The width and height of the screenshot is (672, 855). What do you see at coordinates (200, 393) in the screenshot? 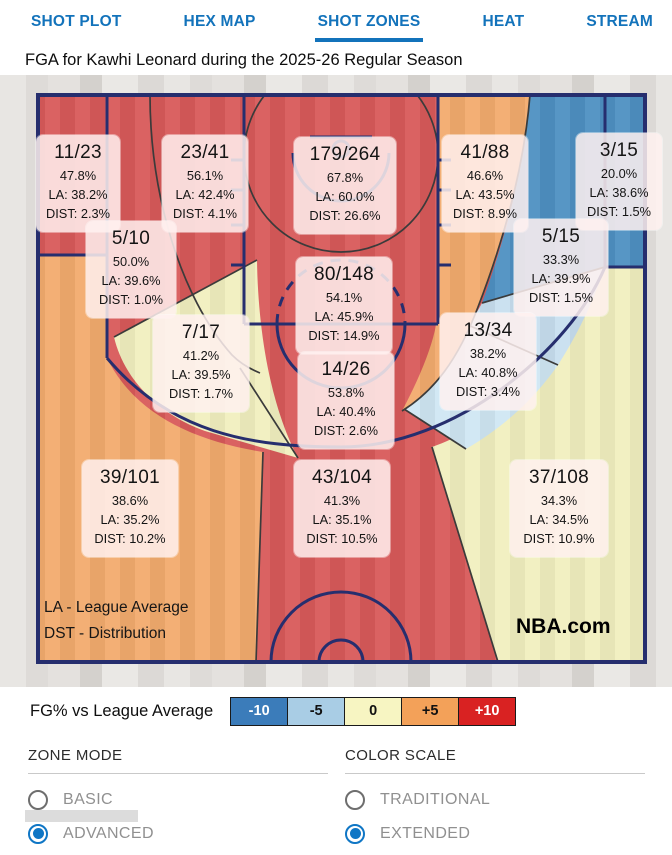
I see `zone-dist: DIST: 1.7%` at bounding box center [200, 393].